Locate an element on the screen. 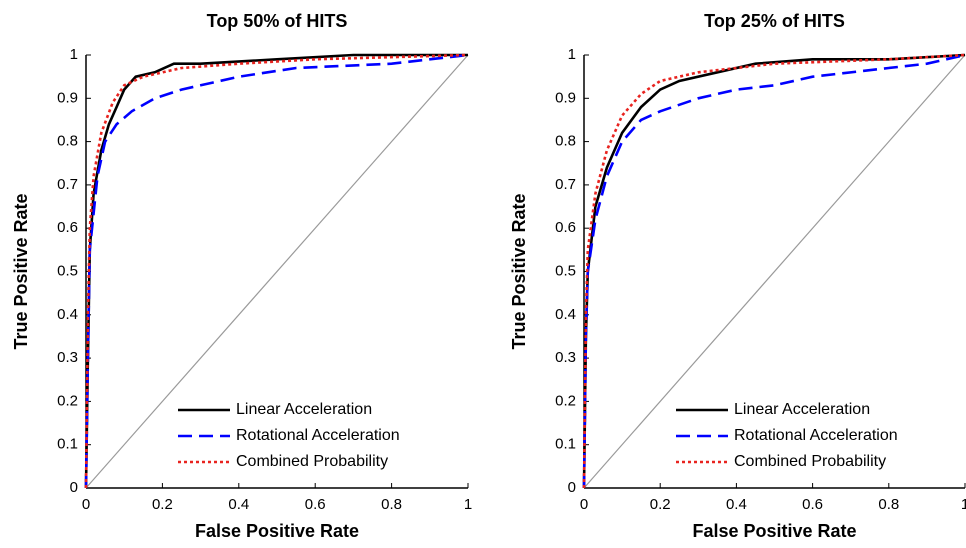  chart-title: Top 50% of HITS is located at coordinates (277, 21).